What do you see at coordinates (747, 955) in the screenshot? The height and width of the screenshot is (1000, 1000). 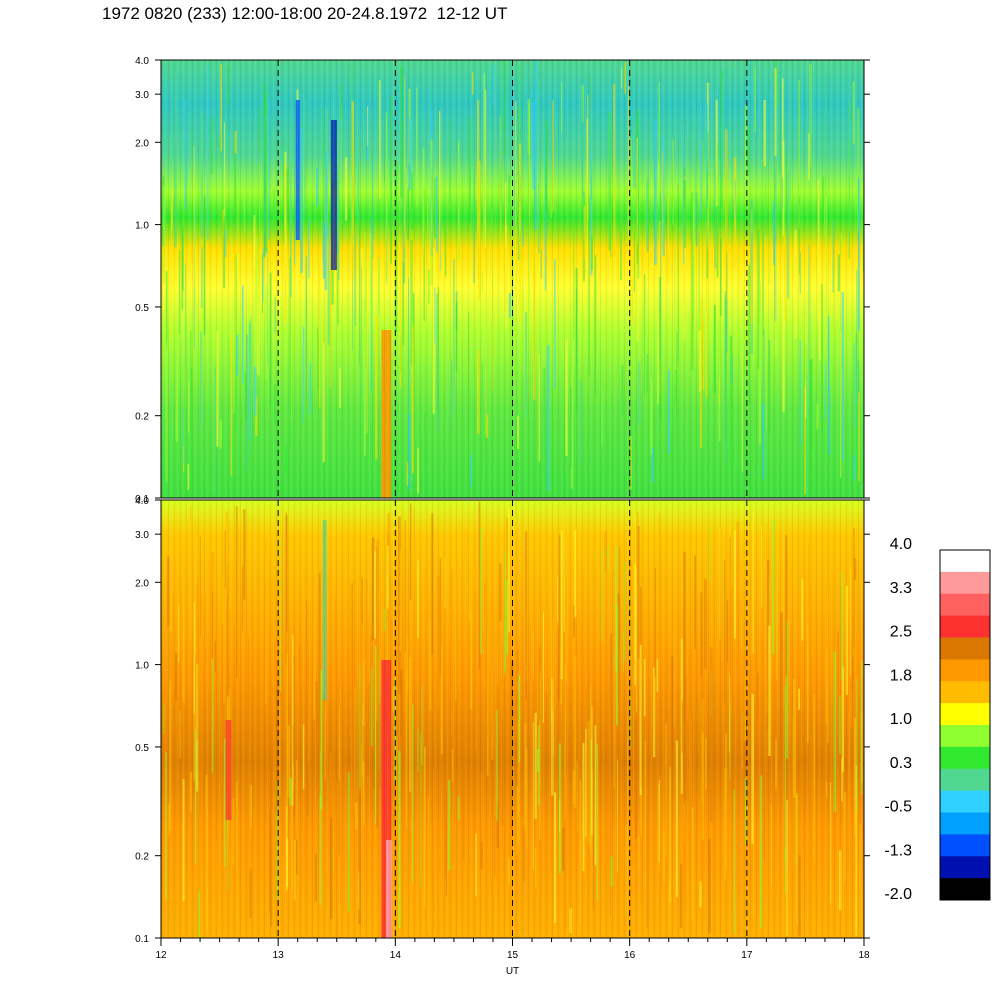 I see `x-tick-label: 17` at bounding box center [747, 955].